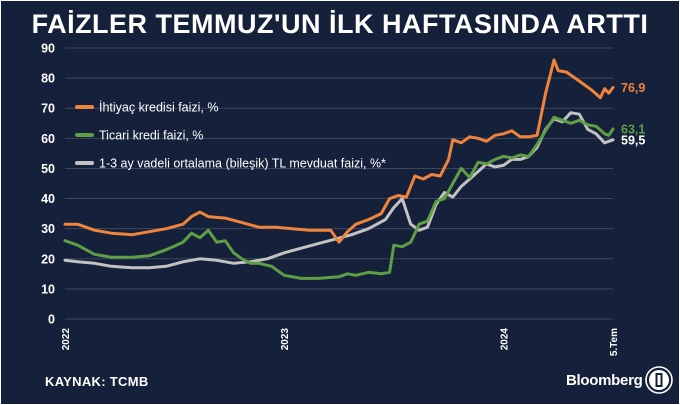  Describe the element at coordinates (48, 199) in the screenshot. I see `y-tick-label: 40` at that location.